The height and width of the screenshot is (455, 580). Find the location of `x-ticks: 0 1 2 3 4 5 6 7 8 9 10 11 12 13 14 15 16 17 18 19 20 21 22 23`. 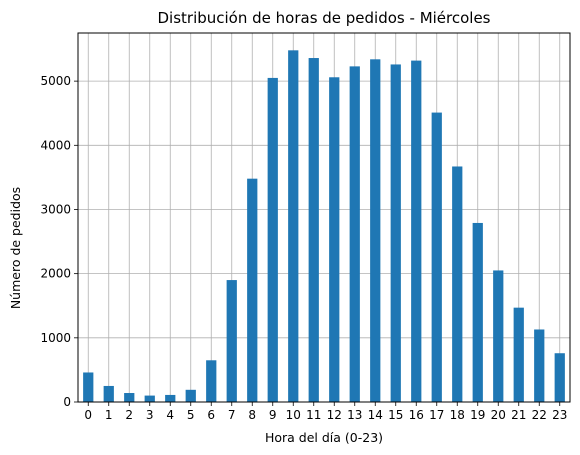

x-ticks: 0 1 2 3 4 5 6 7 8 9 10 11 12 13 14 15 16 17 18 19 20 21 22 23 is located at coordinates (325, 412).